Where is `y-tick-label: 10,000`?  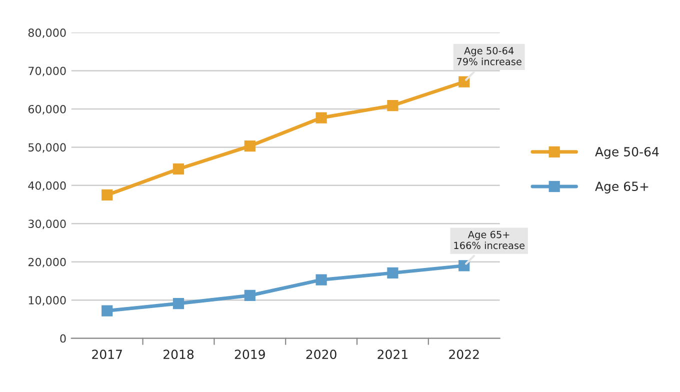 y-tick-label: 10,000 is located at coordinates (47, 301).